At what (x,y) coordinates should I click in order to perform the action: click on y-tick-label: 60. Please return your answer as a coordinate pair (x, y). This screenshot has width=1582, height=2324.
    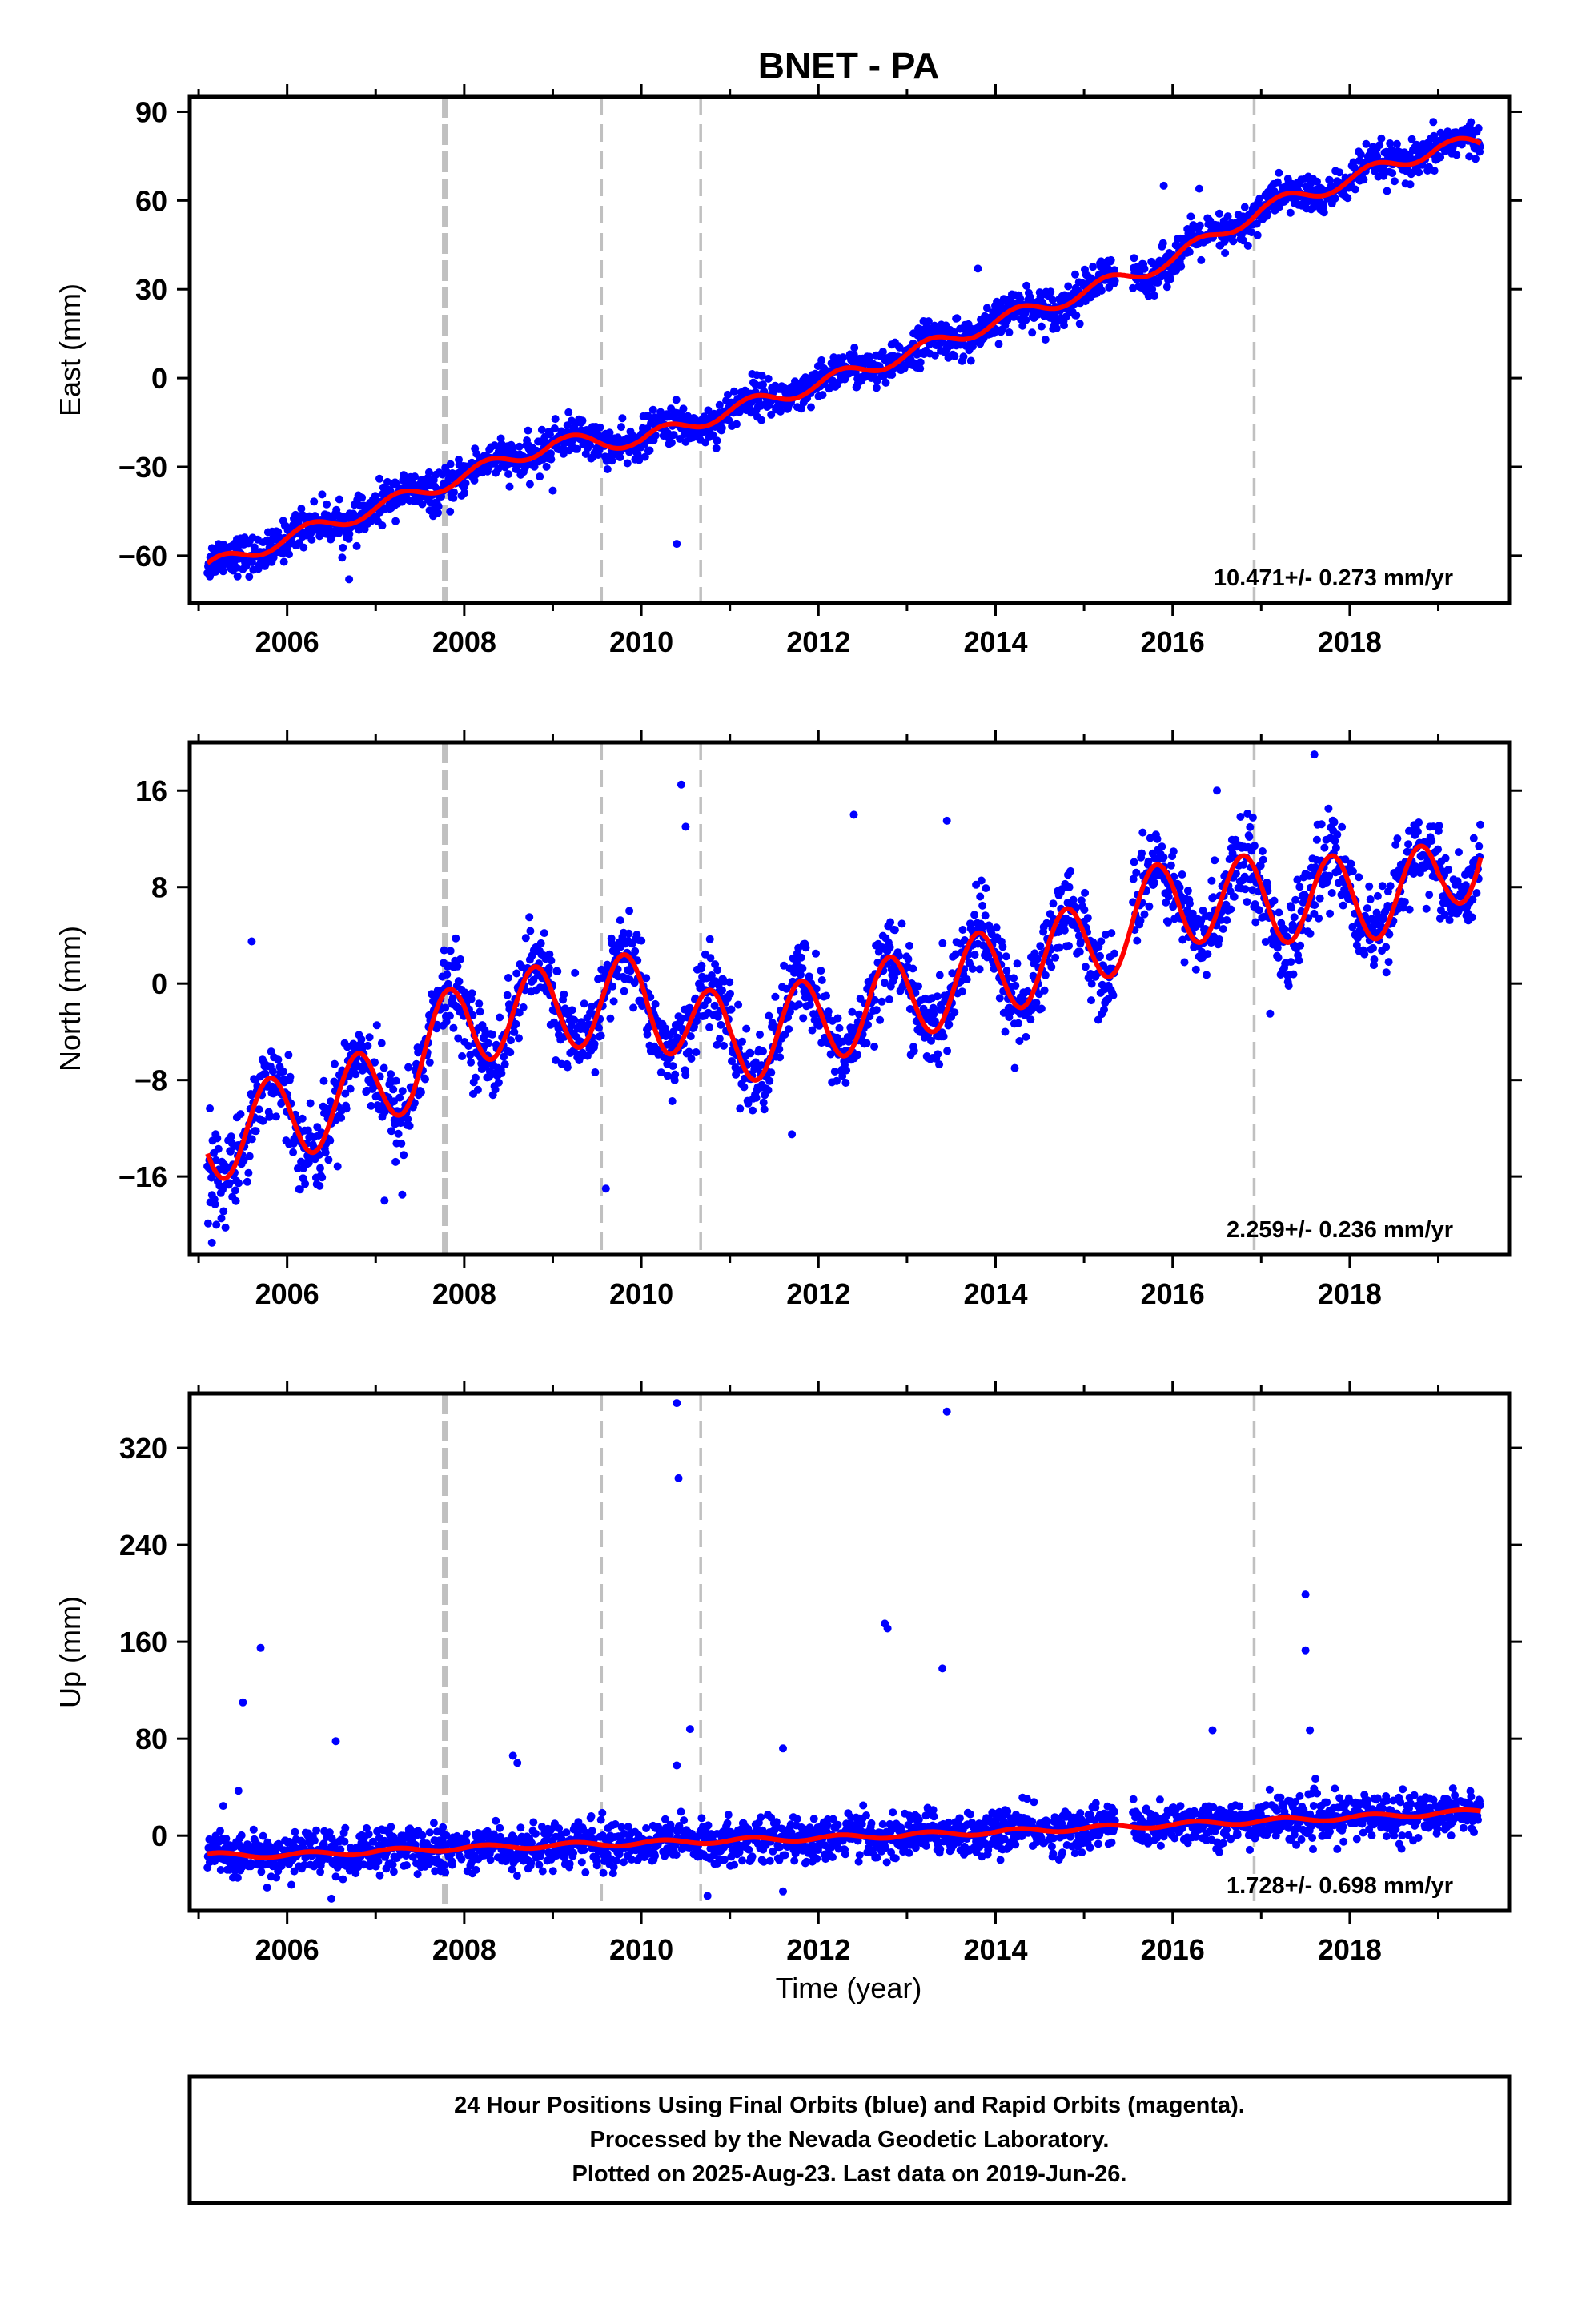
    Looking at the image, I should click on (151, 200).